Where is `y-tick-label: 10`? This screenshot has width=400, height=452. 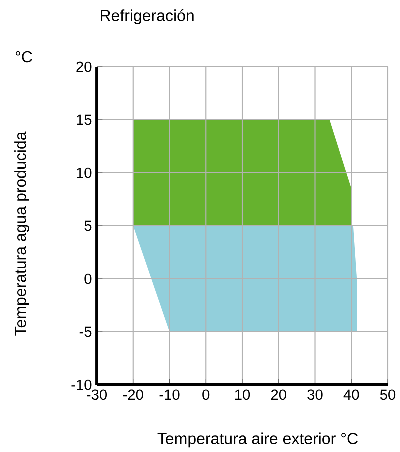
y-tick-label: 10 is located at coordinates (84, 173).